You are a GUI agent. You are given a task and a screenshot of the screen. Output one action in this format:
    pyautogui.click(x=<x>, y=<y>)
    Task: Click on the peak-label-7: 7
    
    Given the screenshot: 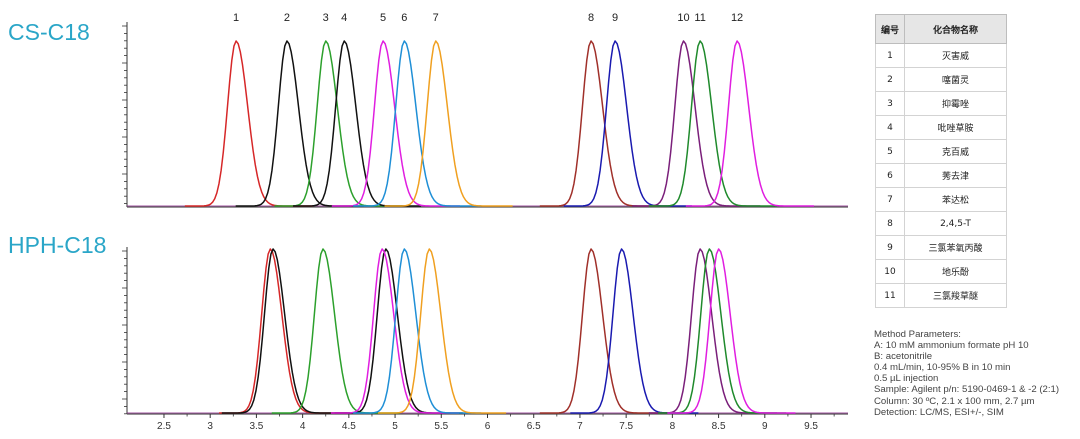 What is the action you would take?
    pyautogui.click(x=436, y=18)
    